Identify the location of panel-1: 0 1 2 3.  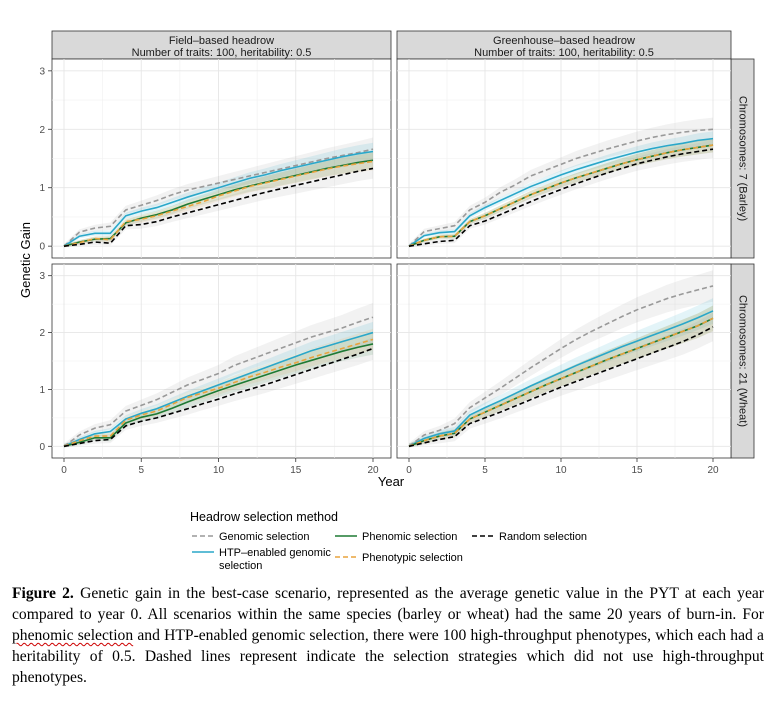
(215, 158).